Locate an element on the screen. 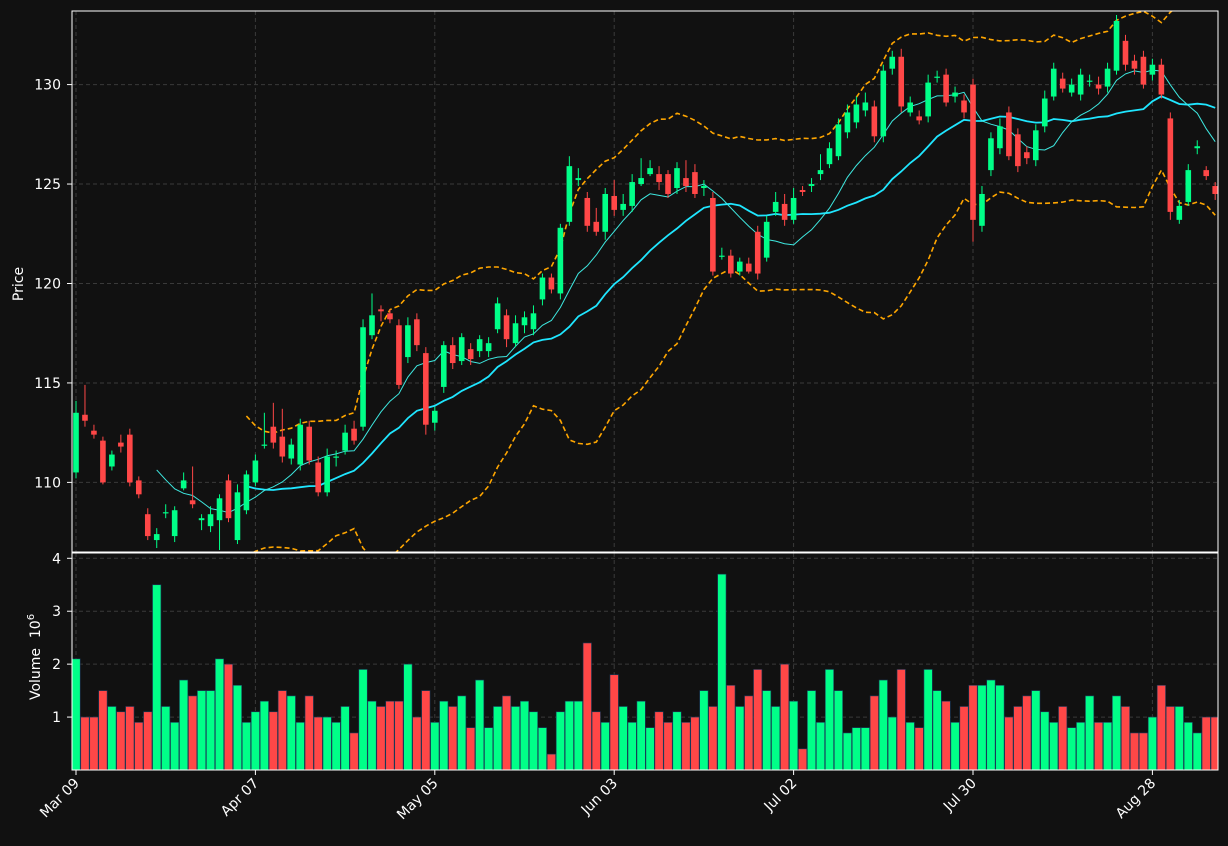 This screenshot has height=846, width=1228. volume-axis-exponent: 6 is located at coordinates (31, 617).